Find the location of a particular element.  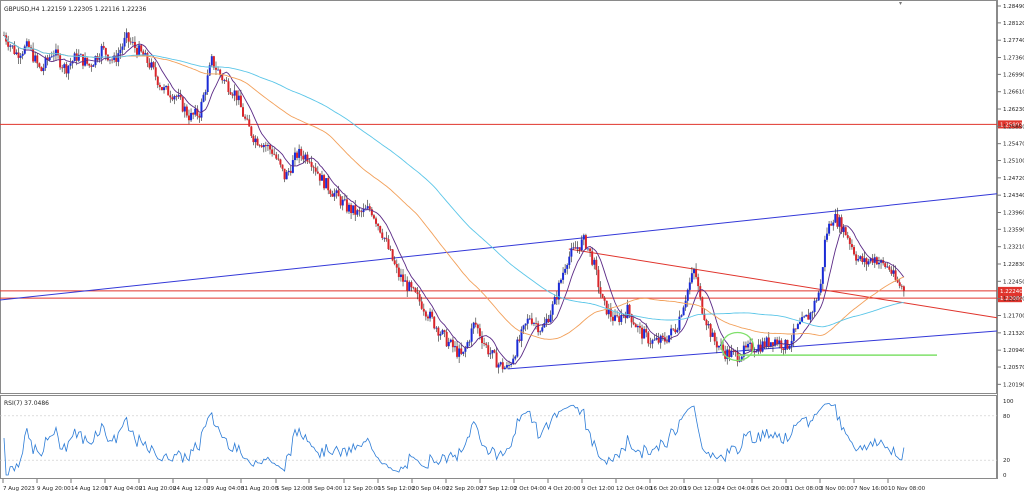

level-label: 1.25892 is located at coordinates (1011, 125).